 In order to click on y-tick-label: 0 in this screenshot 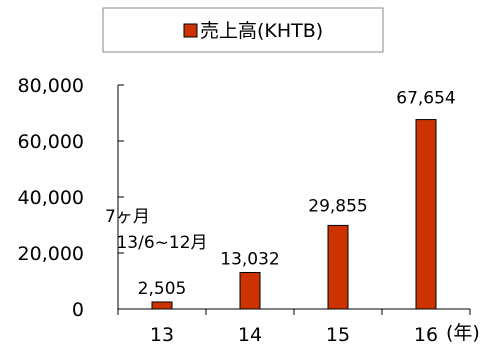, I will do `click(78, 310)`.